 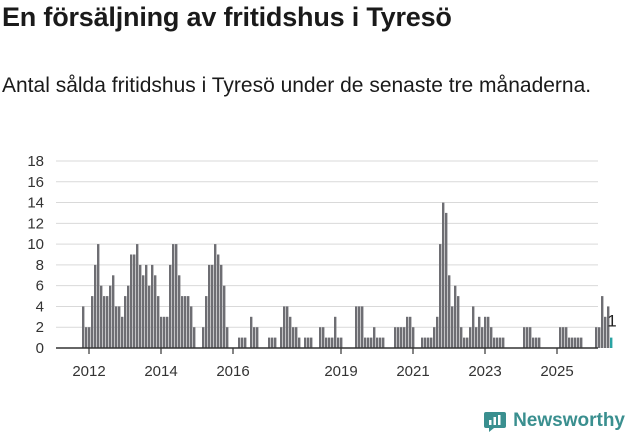 What do you see at coordinates (35, 244) in the screenshot?
I see `y-tick-label: 10` at bounding box center [35, 244].